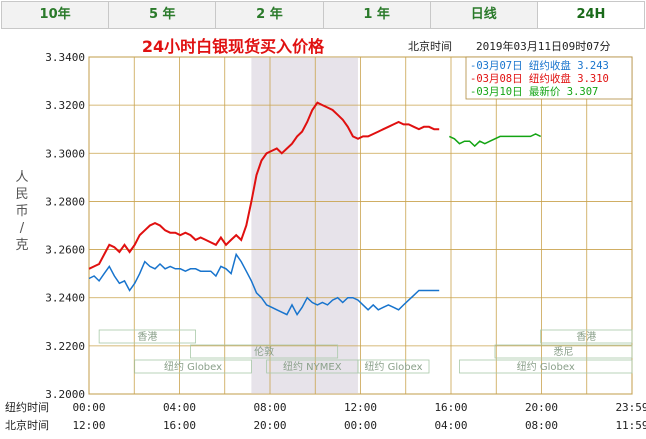  I want to click on x-tick-label-beijing: 08:00, so click(541, 425).